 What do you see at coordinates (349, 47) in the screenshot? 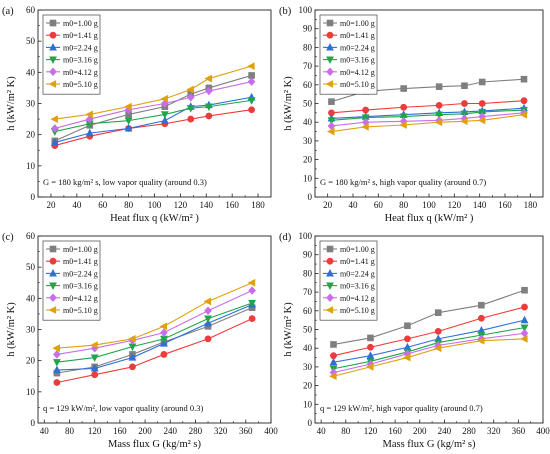
I see `legend-item: m0=2.24 g` at bounding box center [349, 47].